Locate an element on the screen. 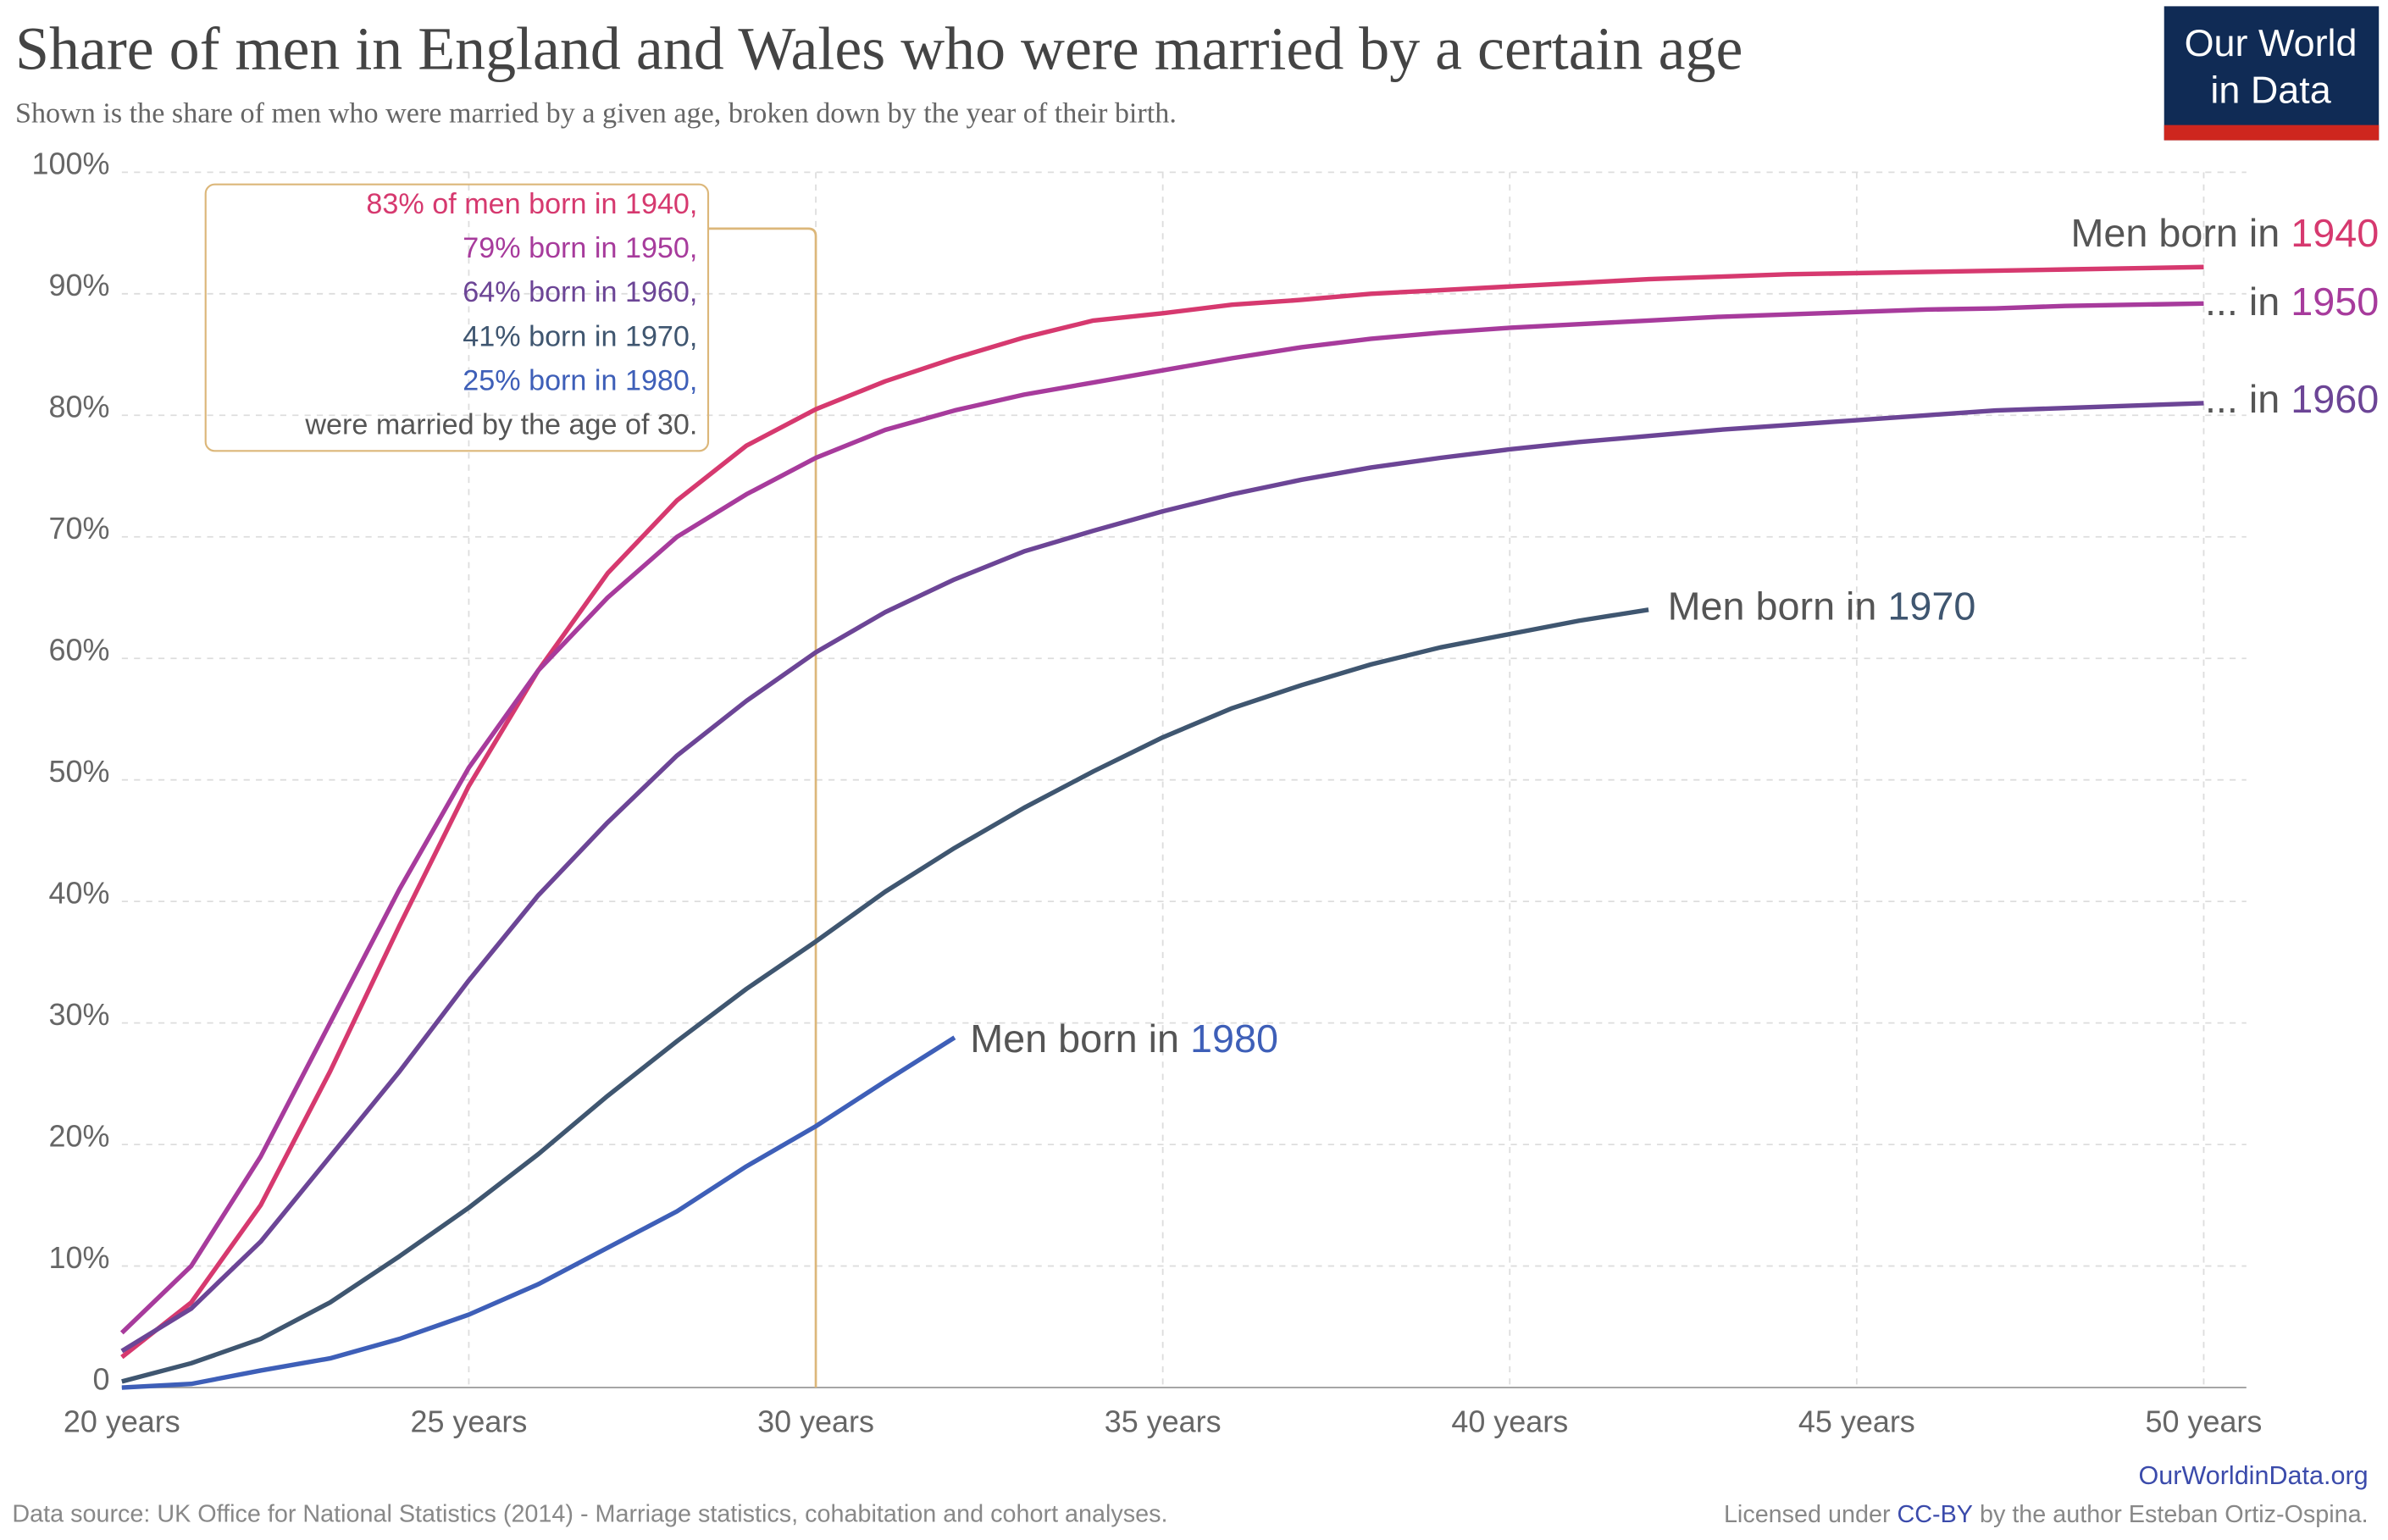 The height and width of the screenshot is (1540, 2388). annotation-text: 41% born in 1970, is located at coordinates (580, 336).